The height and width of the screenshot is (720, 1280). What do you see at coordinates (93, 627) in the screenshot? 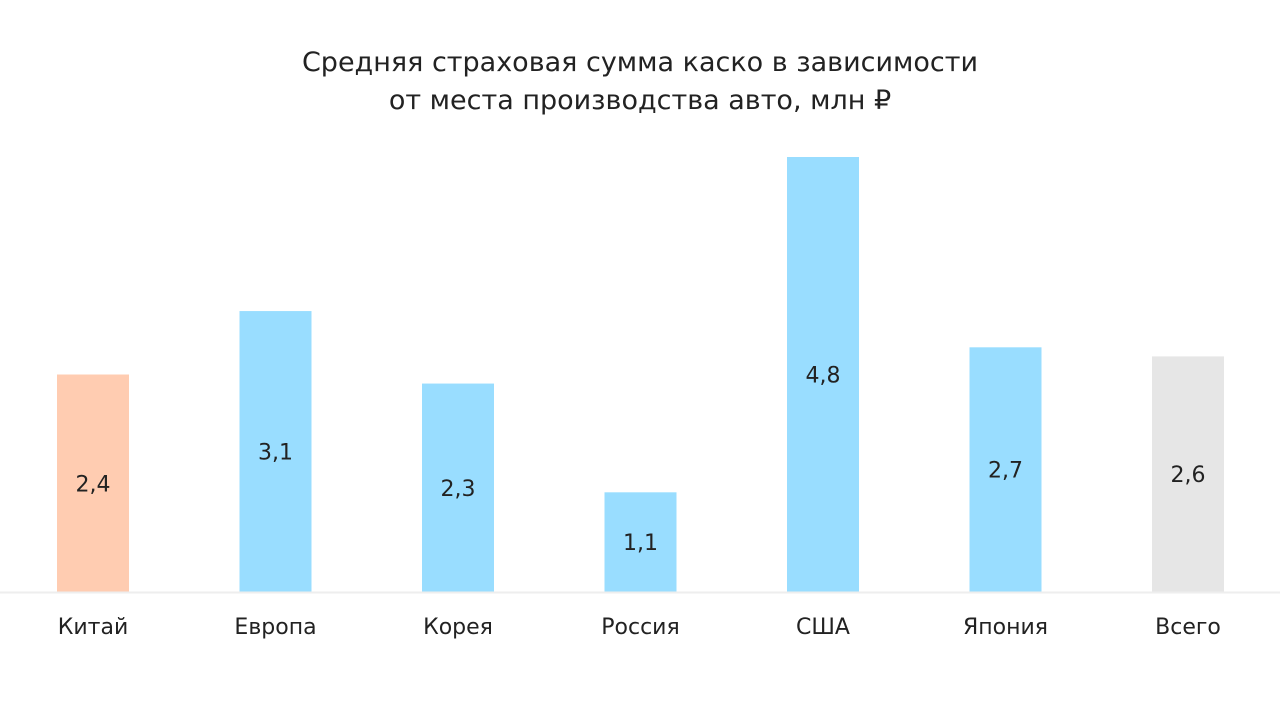
I see `x-tick-label: Китай` at bounding box center [93, 627].